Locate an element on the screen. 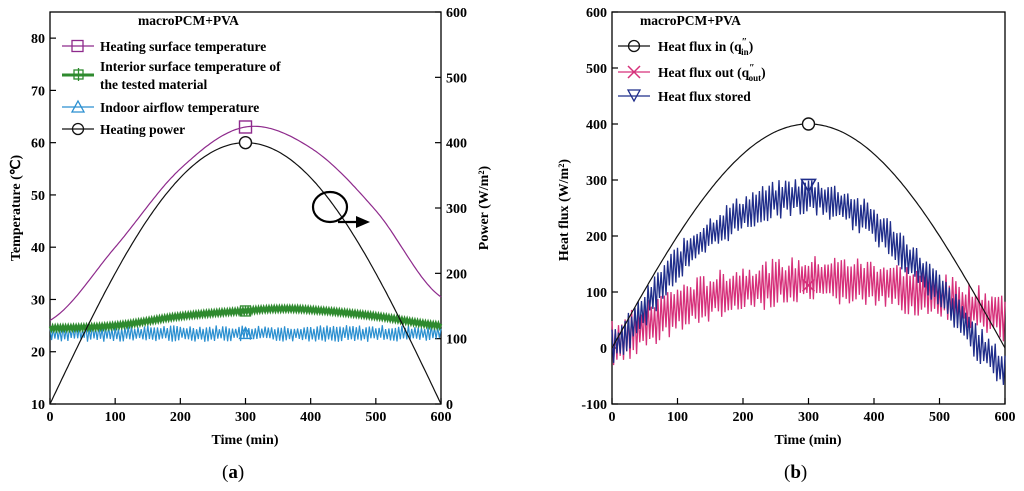 This screenshot has width=1024, height=491. annotation-ellipse is located at coordinates (330, 207).